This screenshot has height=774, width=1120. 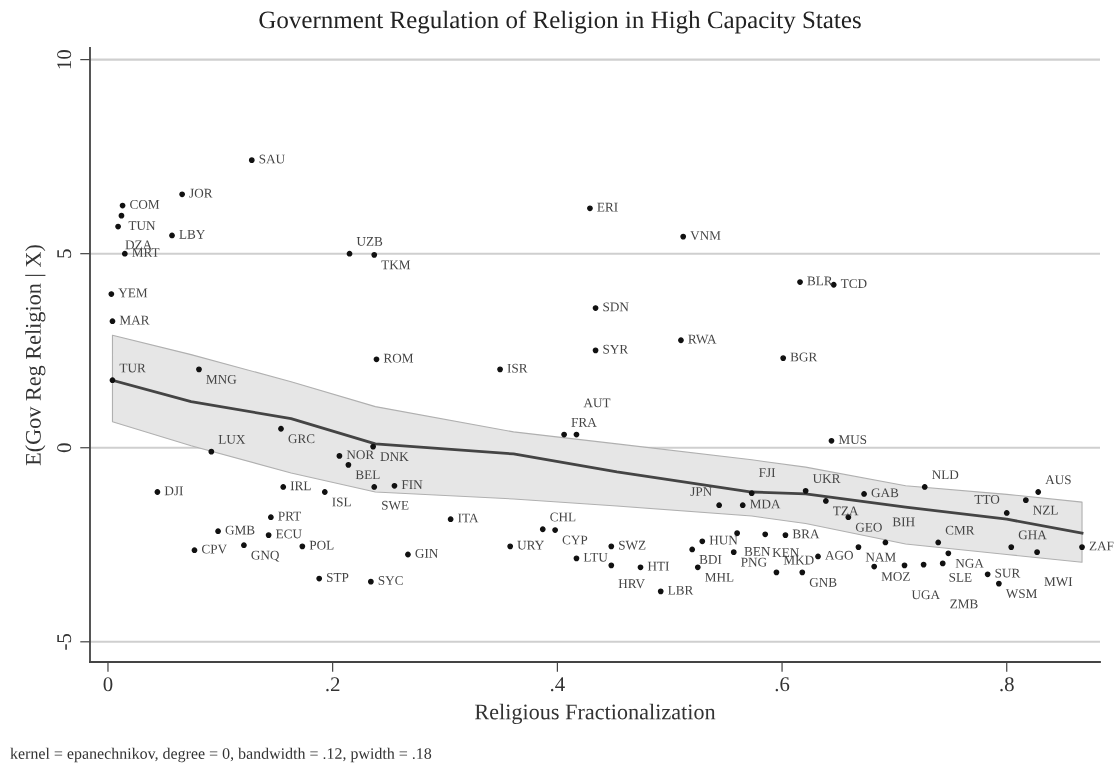 What do you see at coordinates (173, 491) in the screenshot?
I see `annotation: DJI` at bounding box center [173, 491].